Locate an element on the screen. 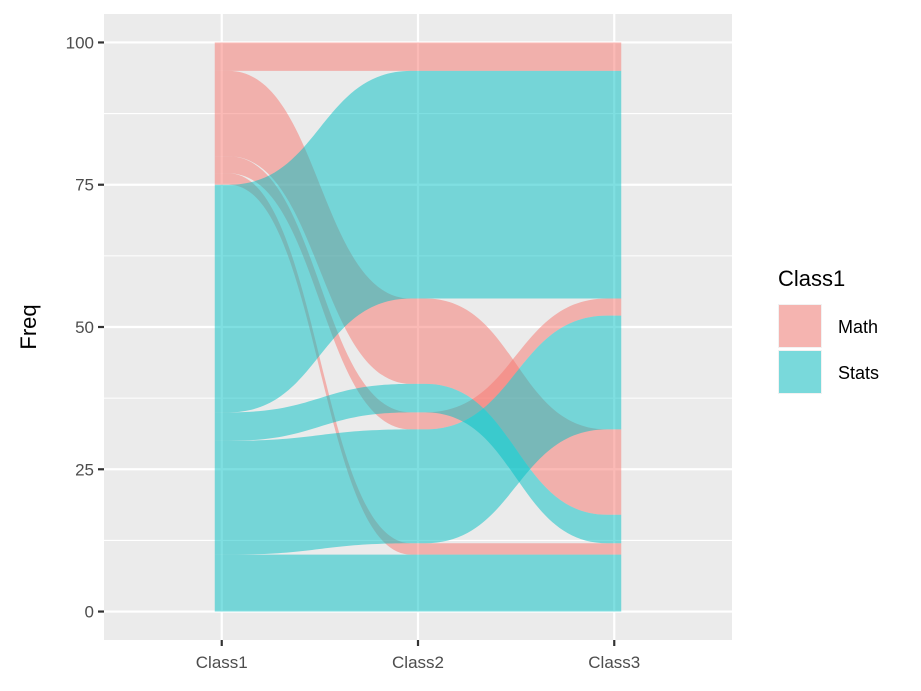 The height and width of the screenshot is (691, 921). x-tick-label: Class1 is located at coordinates (222, 662).